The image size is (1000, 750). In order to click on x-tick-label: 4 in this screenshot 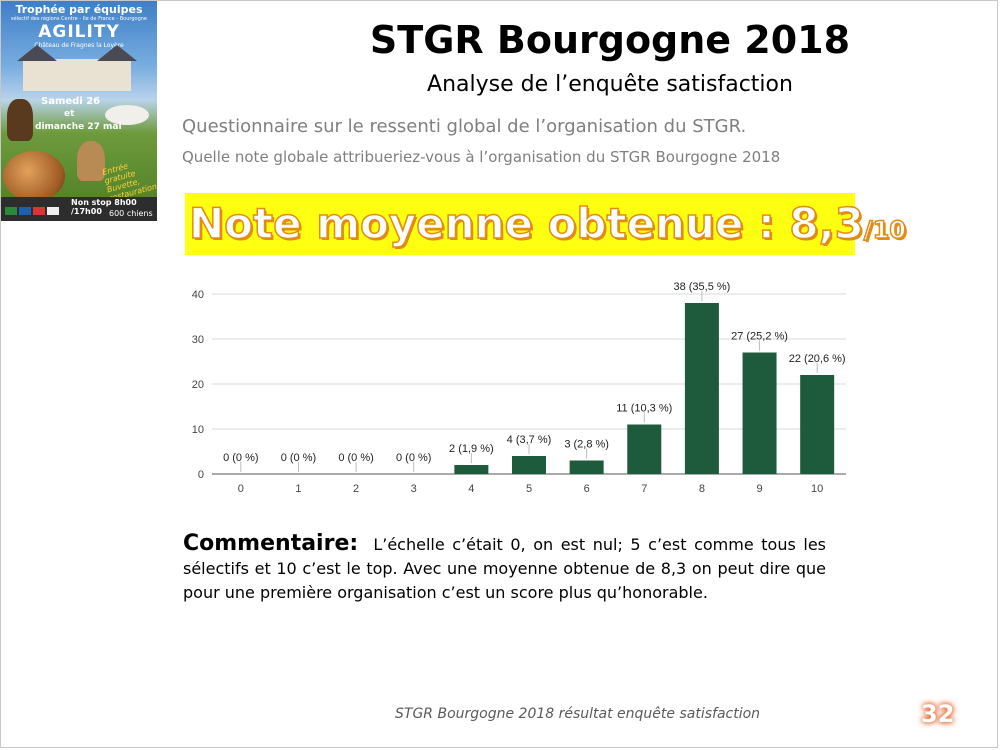, I will do `click(471, 489)`.